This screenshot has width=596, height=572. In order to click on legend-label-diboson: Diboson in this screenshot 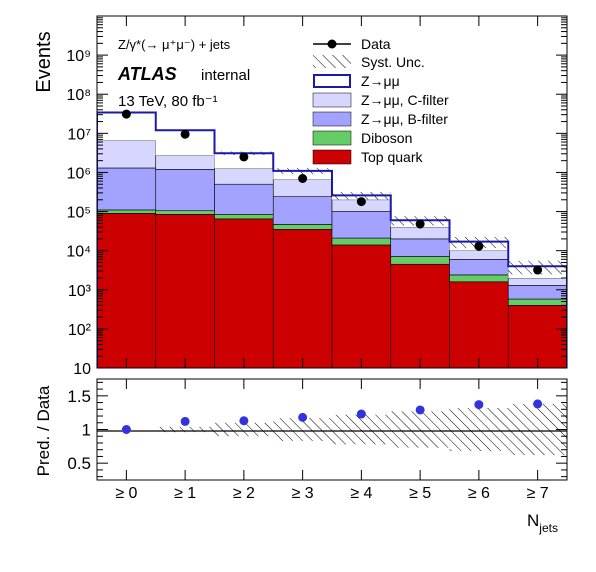, I will do `click(386, 138)`.